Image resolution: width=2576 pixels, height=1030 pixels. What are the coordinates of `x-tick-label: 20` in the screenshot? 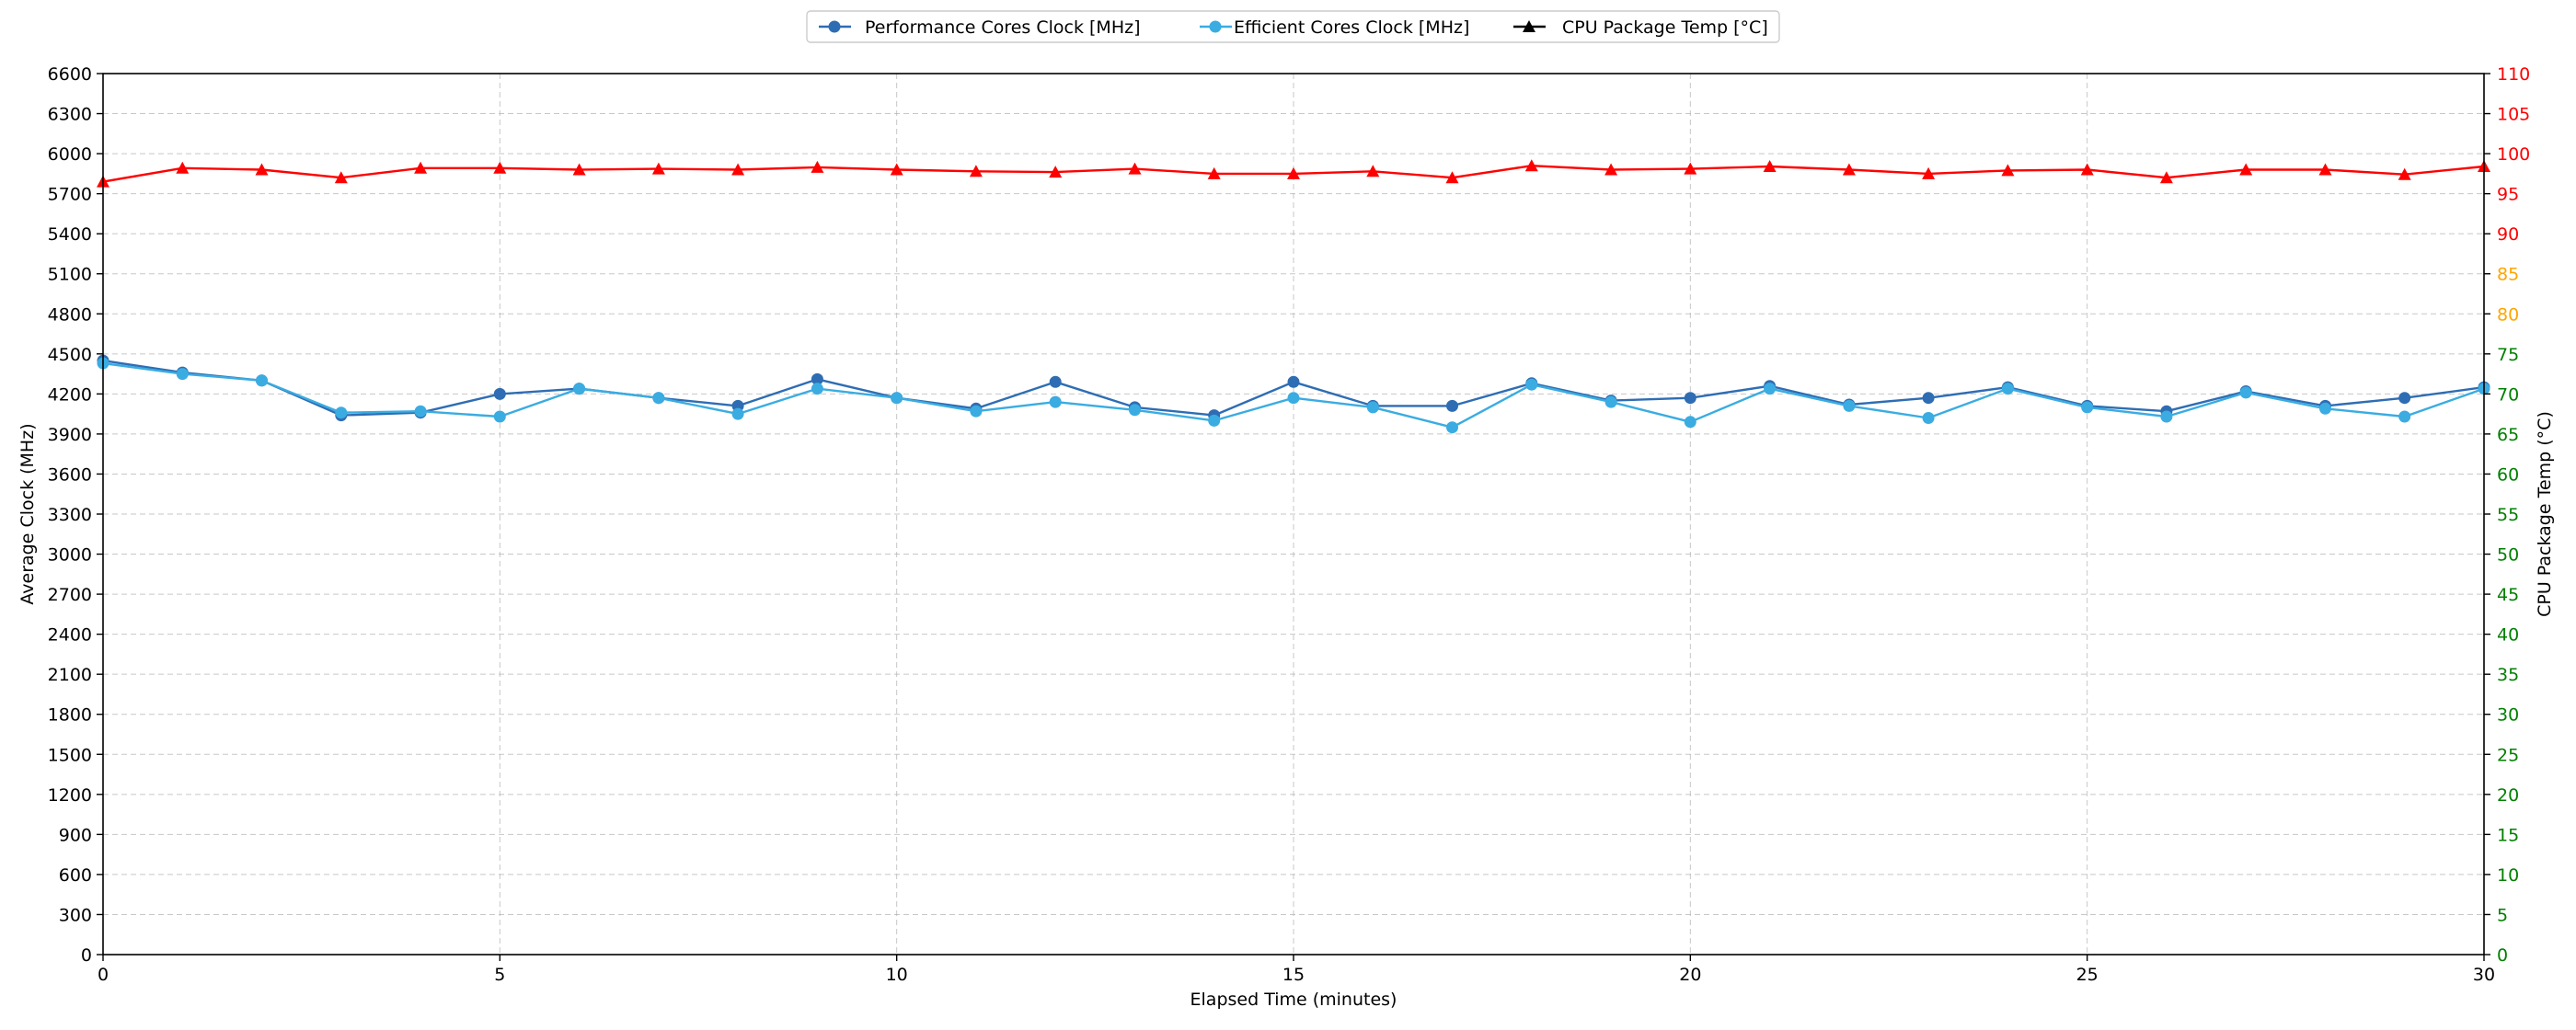 It's located at (1690, 975).